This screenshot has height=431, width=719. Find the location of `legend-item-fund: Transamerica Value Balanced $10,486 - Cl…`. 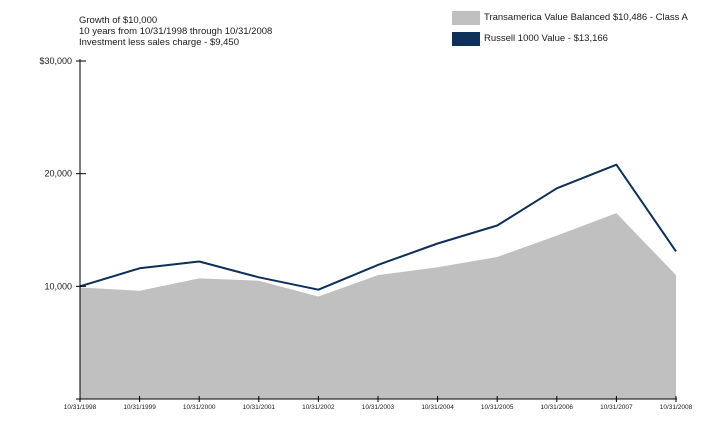

legend-item-fund: Transamerica Value Balanced $10,486 - Cl… is located at coordinates (570, 17).